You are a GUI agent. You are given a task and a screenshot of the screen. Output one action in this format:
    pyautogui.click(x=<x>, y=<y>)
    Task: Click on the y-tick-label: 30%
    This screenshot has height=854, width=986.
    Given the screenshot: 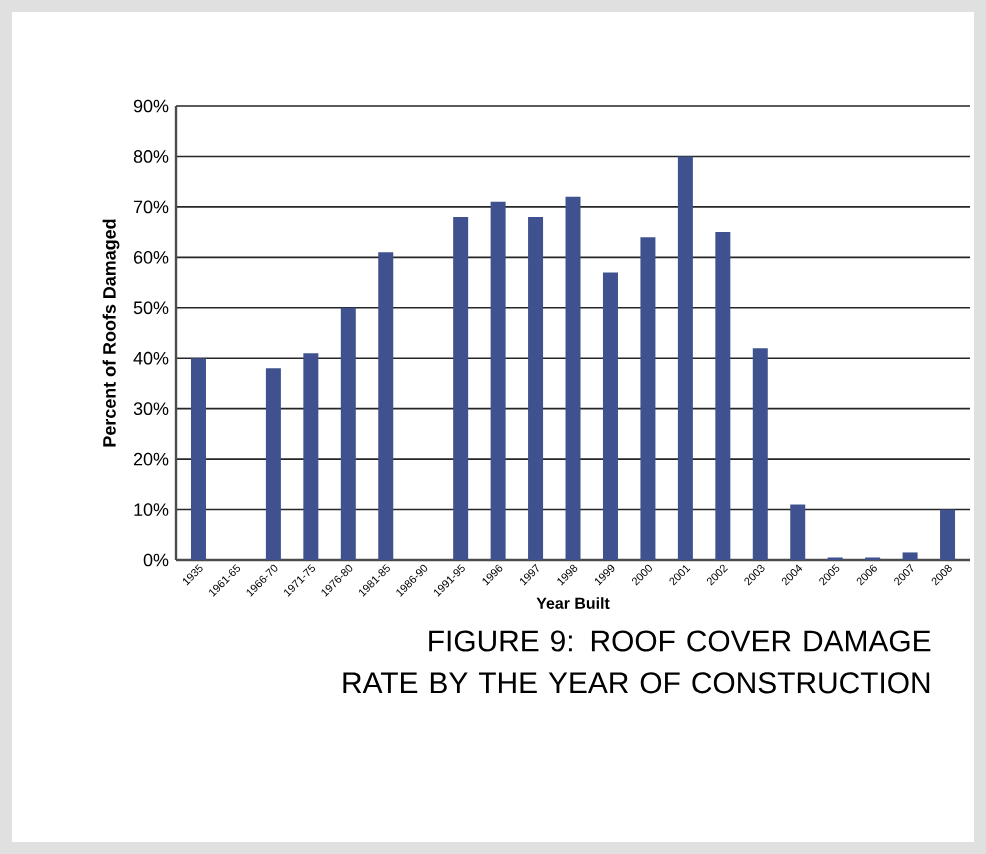 What is the action you would take?
    pyautogui.click(x=151, y=409)
    